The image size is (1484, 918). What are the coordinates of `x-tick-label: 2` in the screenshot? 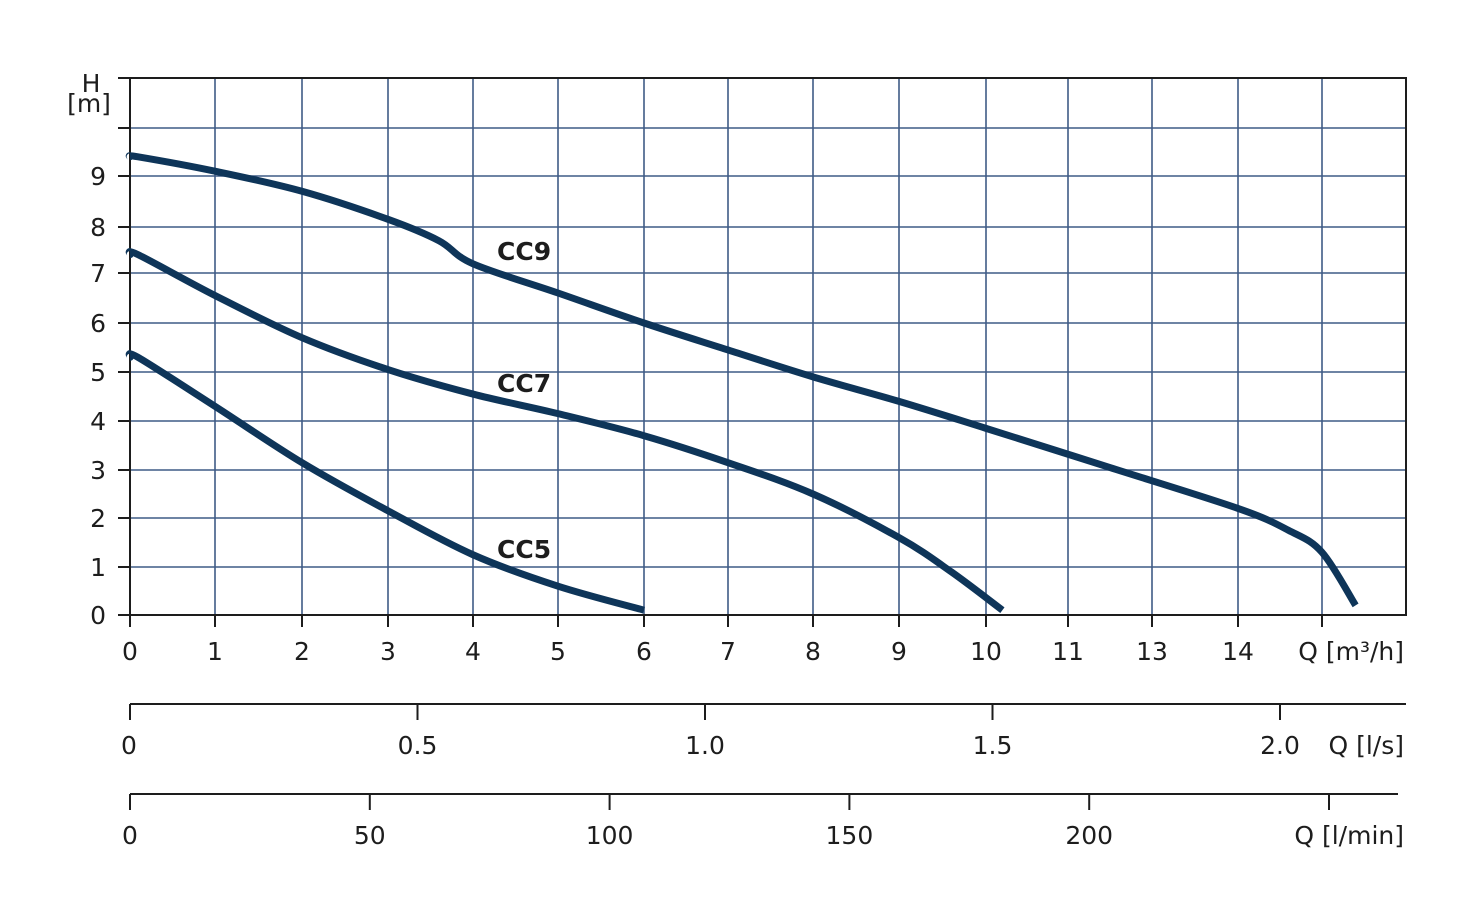 It's located at (302, 651).